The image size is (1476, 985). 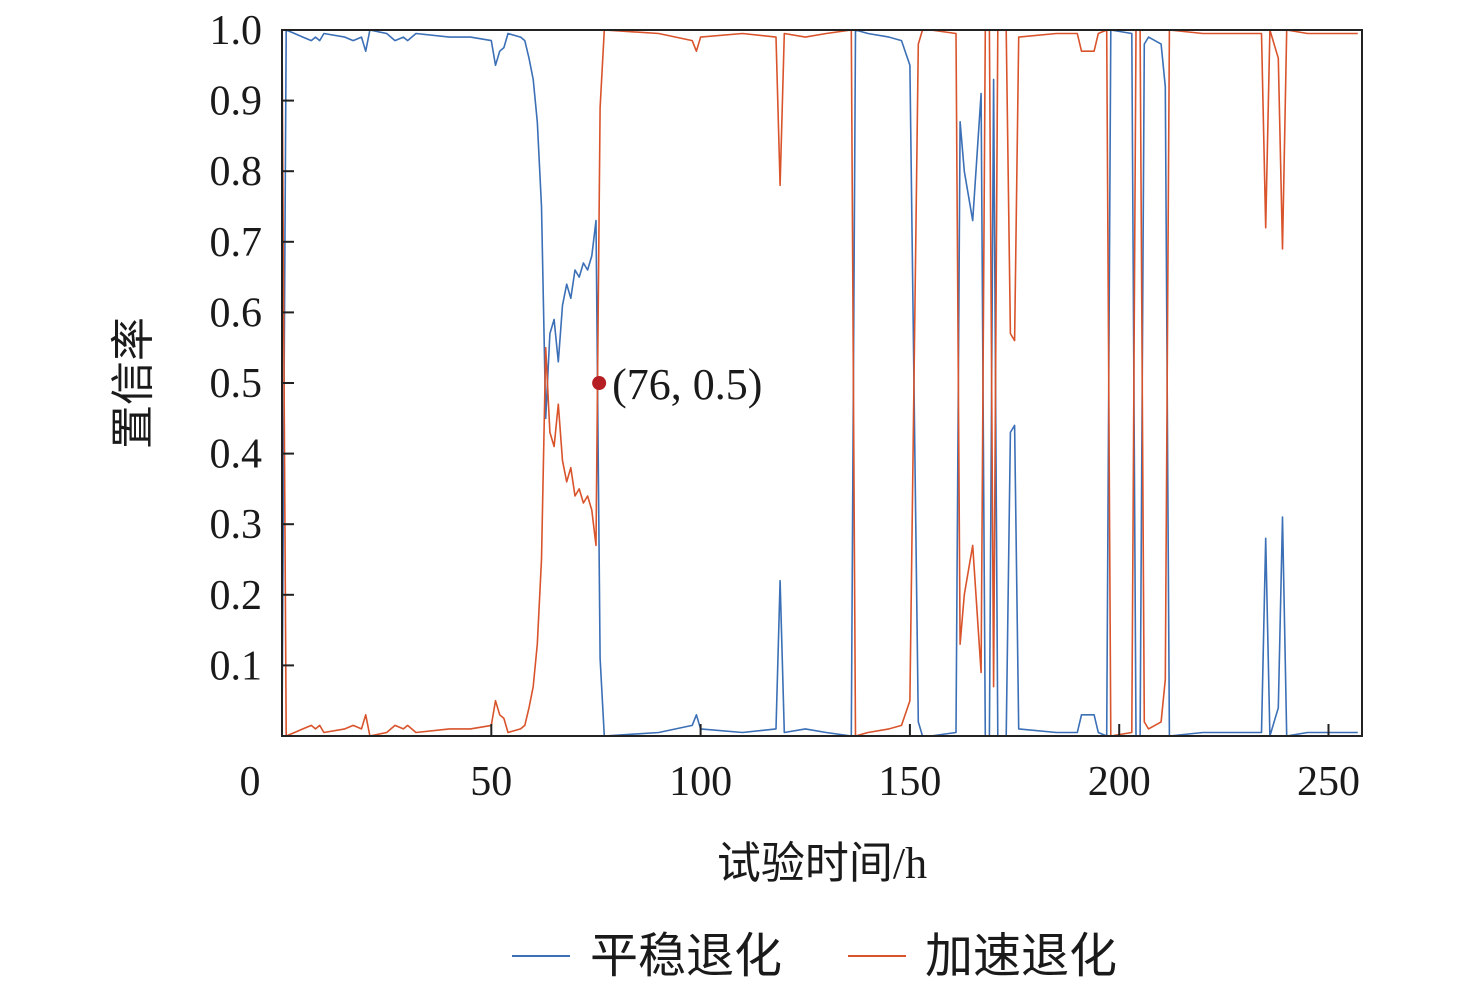 What do you see at coordinates (236, 666) in the screenshot?
I see `y-tick-label: 0.1` at bounding box center [236, 666].